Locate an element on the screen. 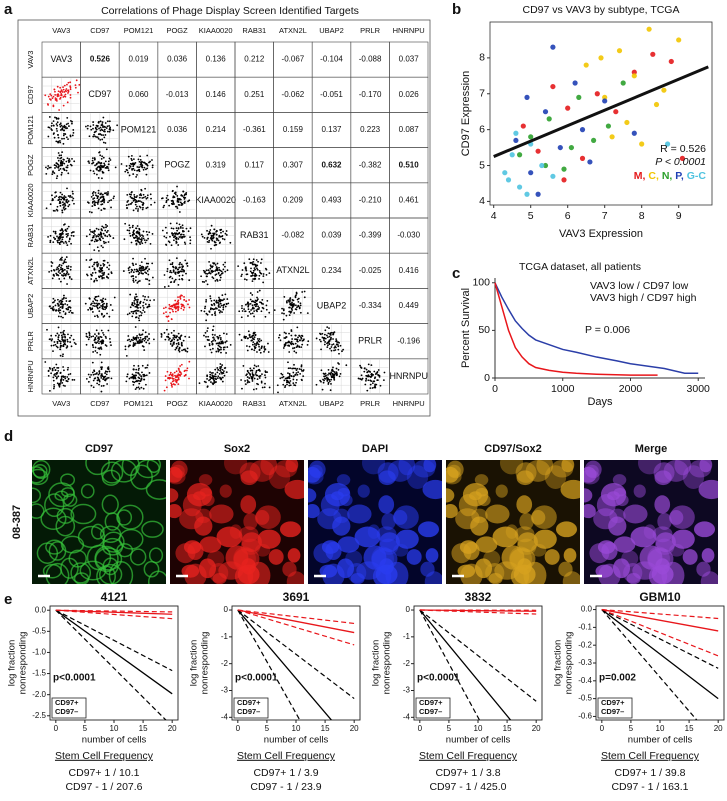  cell-texture is located at coordinates (203, 526).